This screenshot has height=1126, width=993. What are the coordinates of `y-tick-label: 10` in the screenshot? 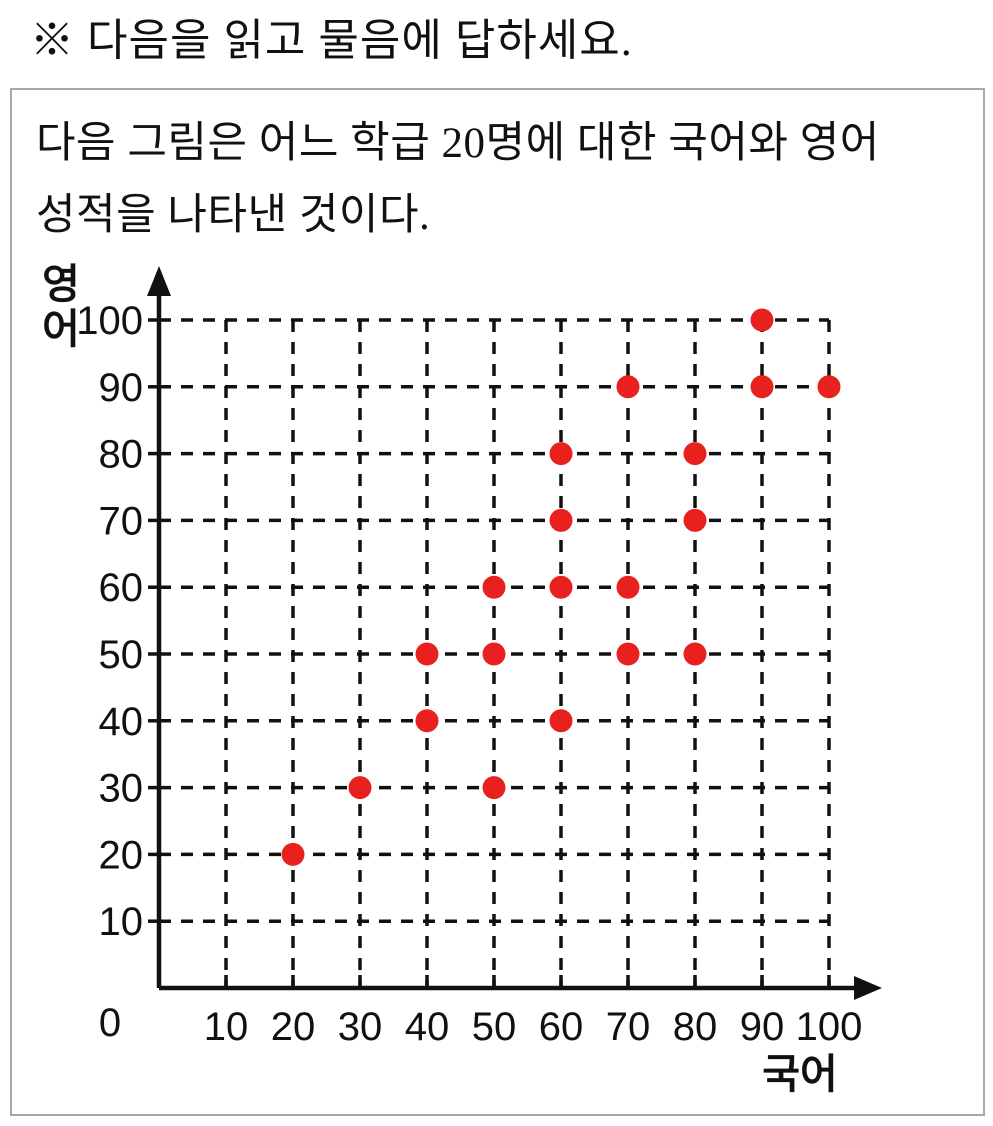 It's located at (121, 922).